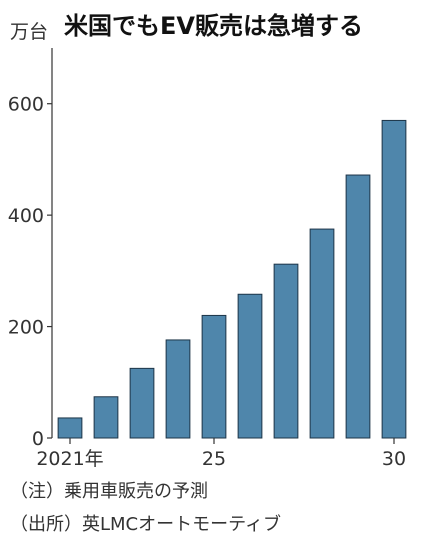  Describe the element at coordinates (26, 216) in the screenshot. I see `y-tick-label: 400` at that location.